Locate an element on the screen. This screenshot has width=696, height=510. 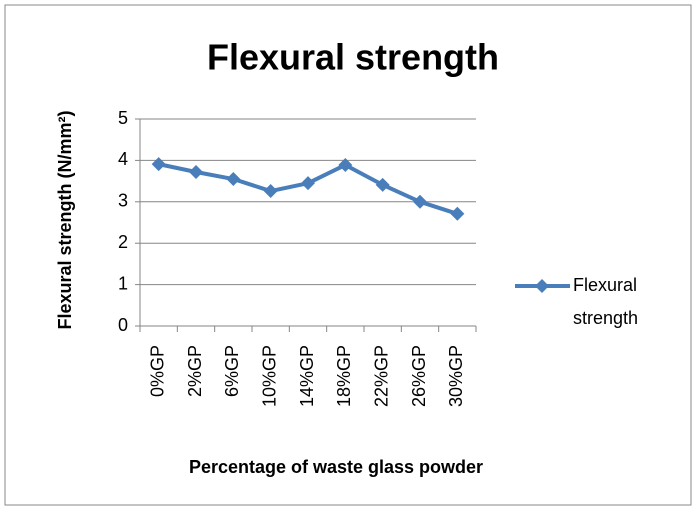
y-tick-label: 4 is located at coordinates (123, 159).